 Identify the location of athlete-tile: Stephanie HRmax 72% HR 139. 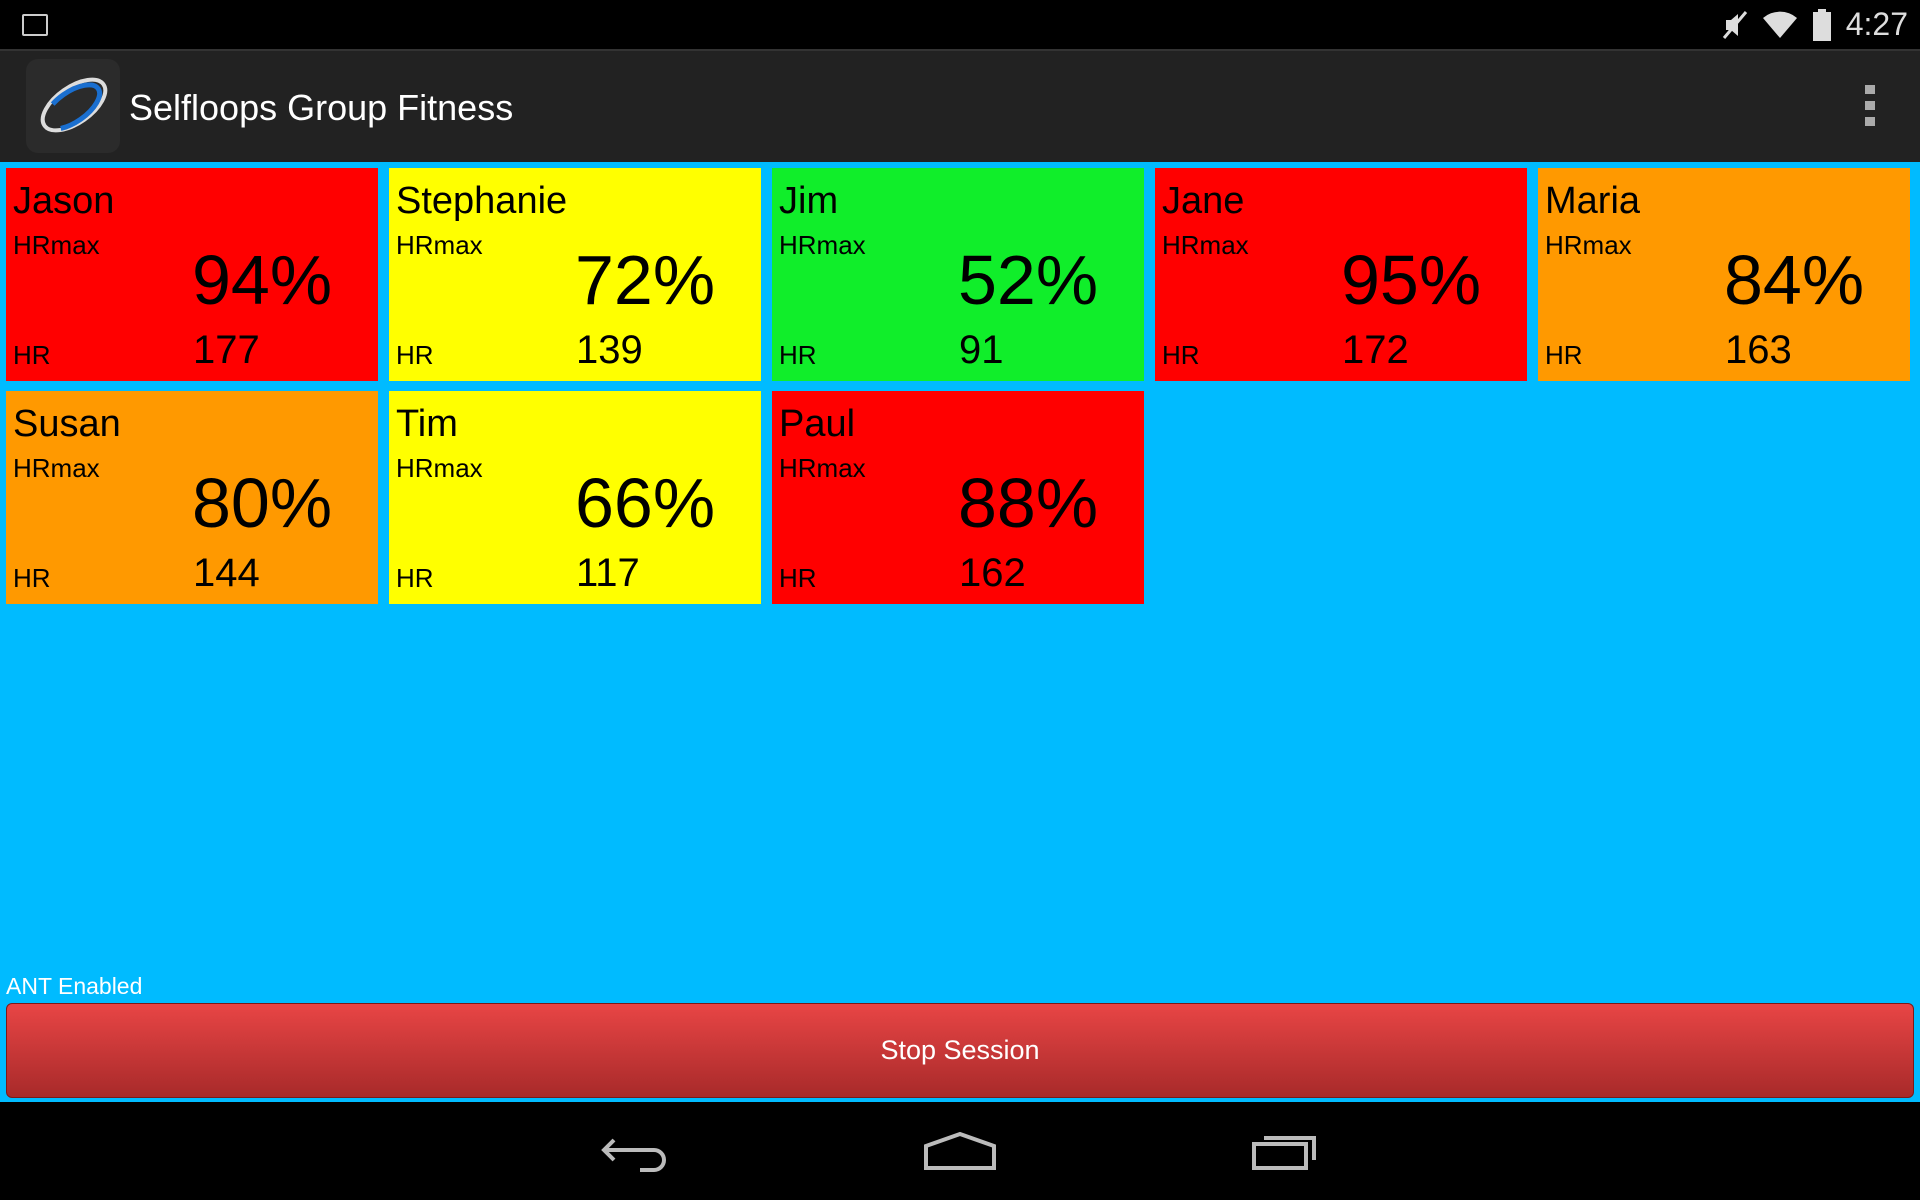
(575, 274).